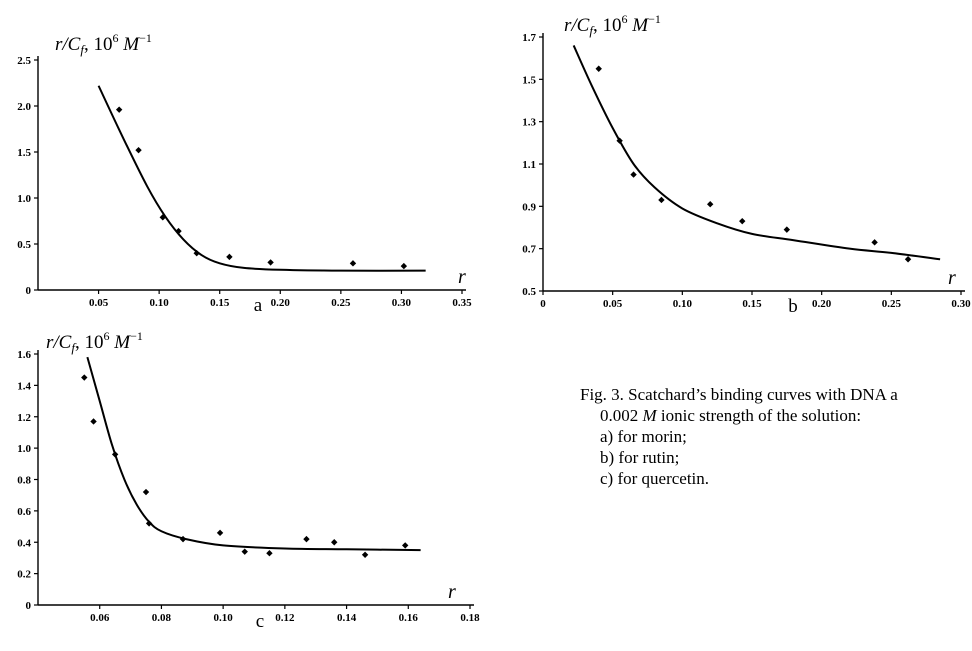 The height and width of the screenshot is (651, 972). I want to click on caption-ionic-unit: M, so click(649, 415).